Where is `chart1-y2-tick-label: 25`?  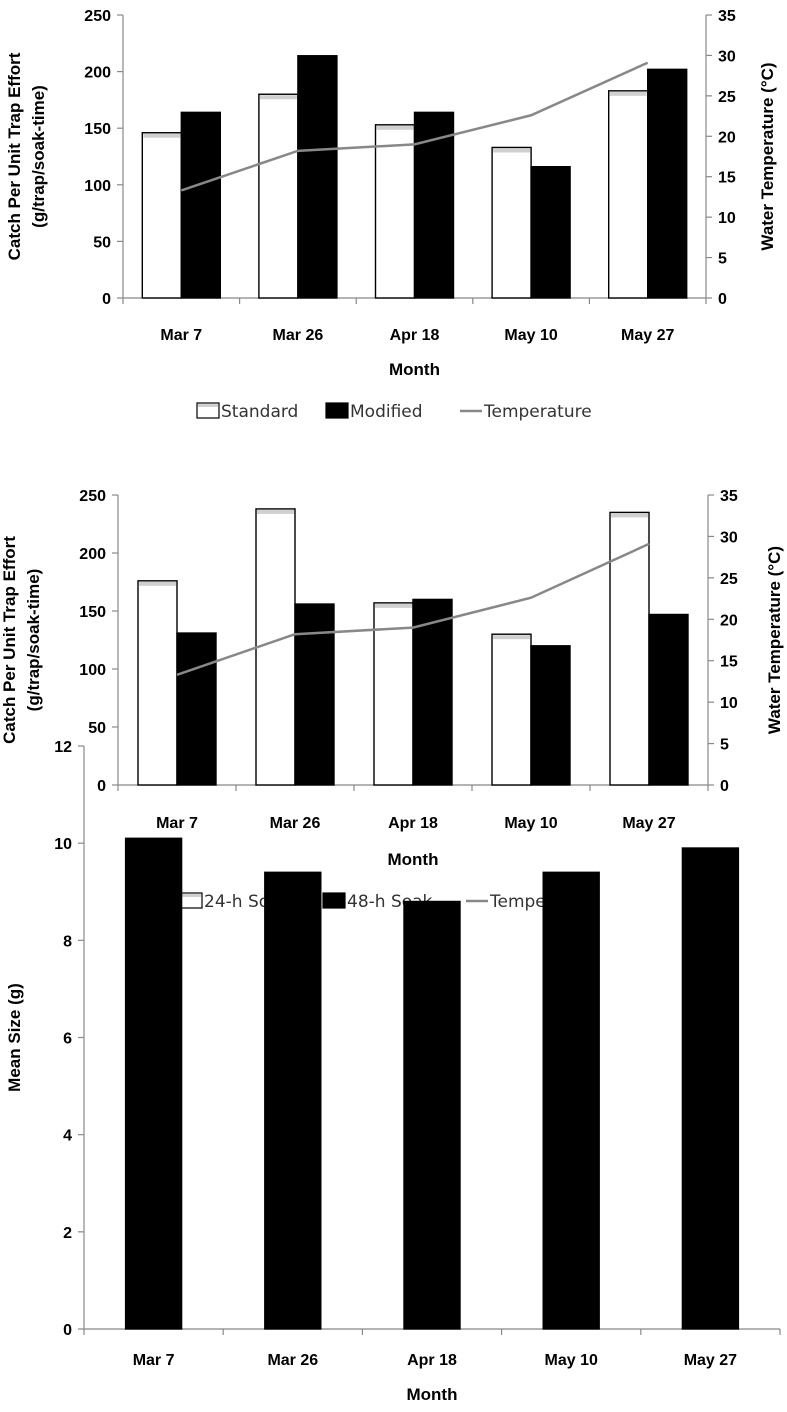 chart1-y2-tick-label: 25 is located at coordinates (727, 97).